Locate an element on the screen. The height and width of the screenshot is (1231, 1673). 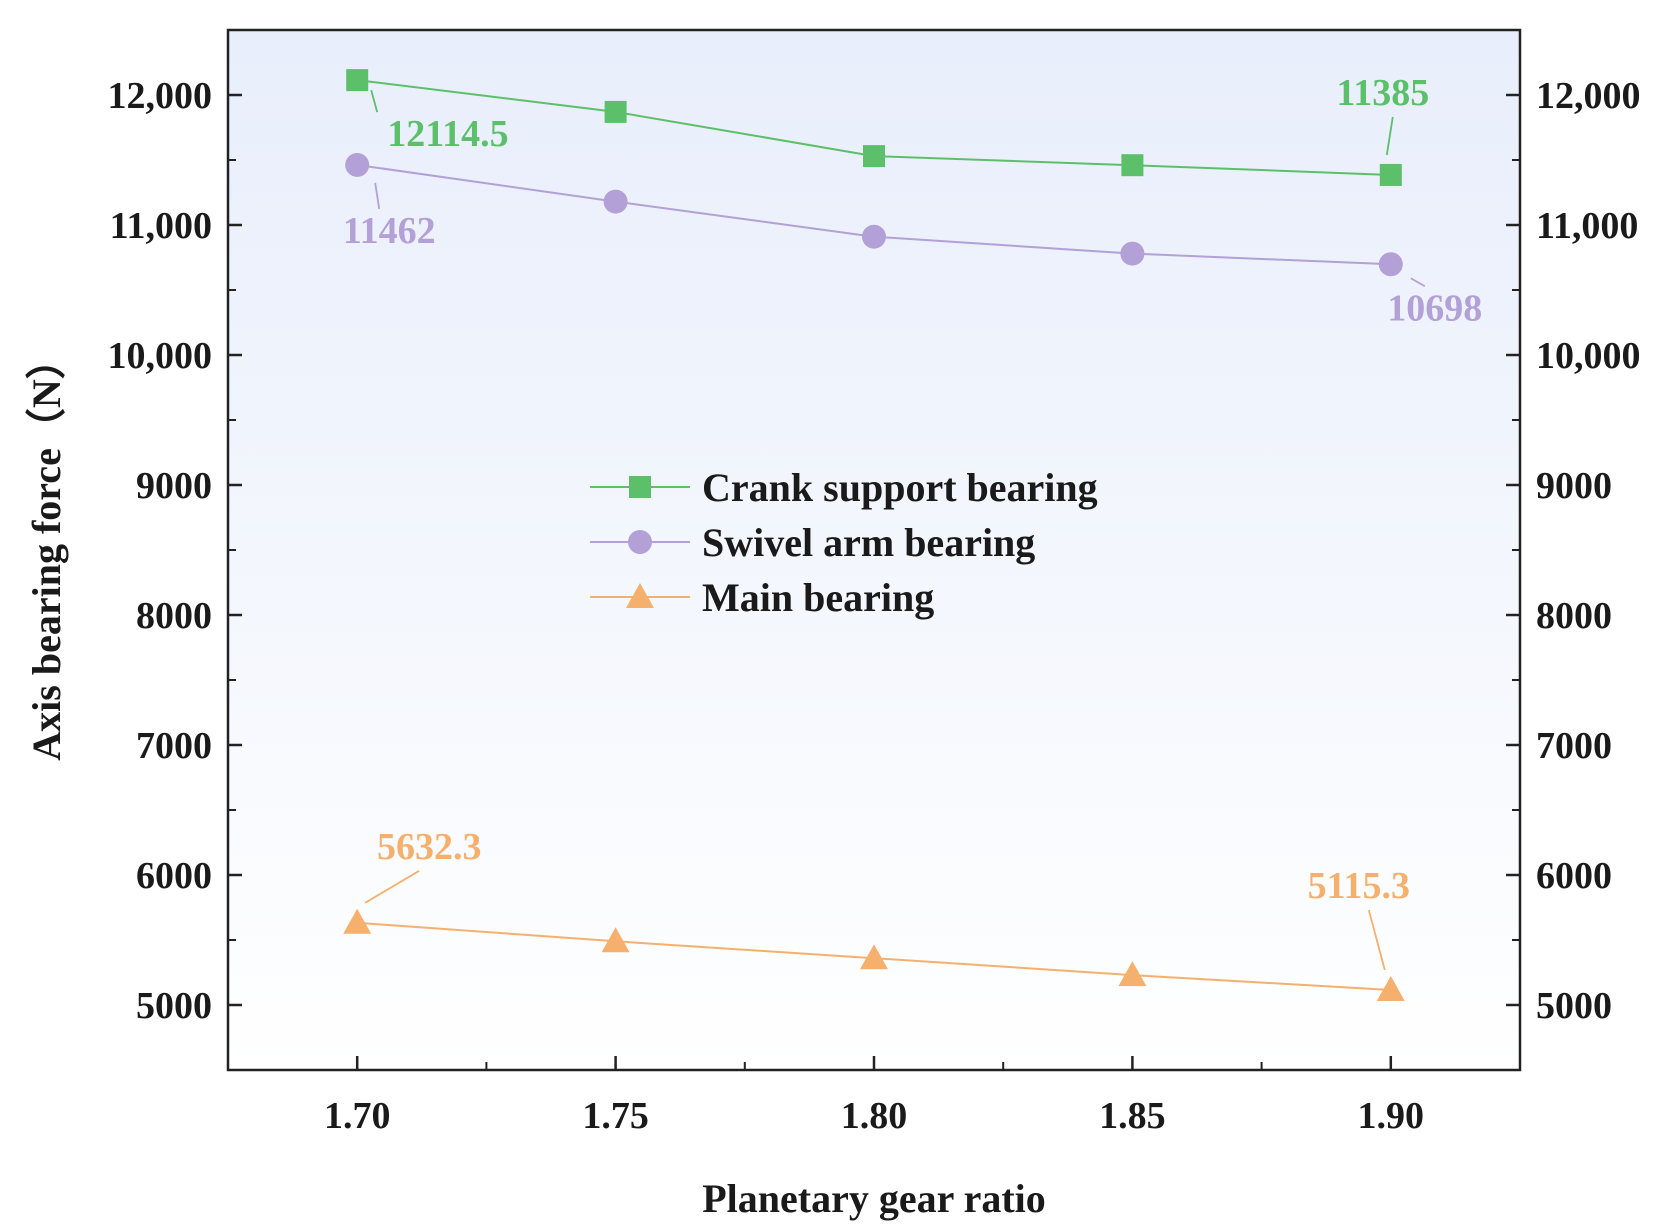
y-tick-label-right: 10,000 is located at coordinates (1588, 356).